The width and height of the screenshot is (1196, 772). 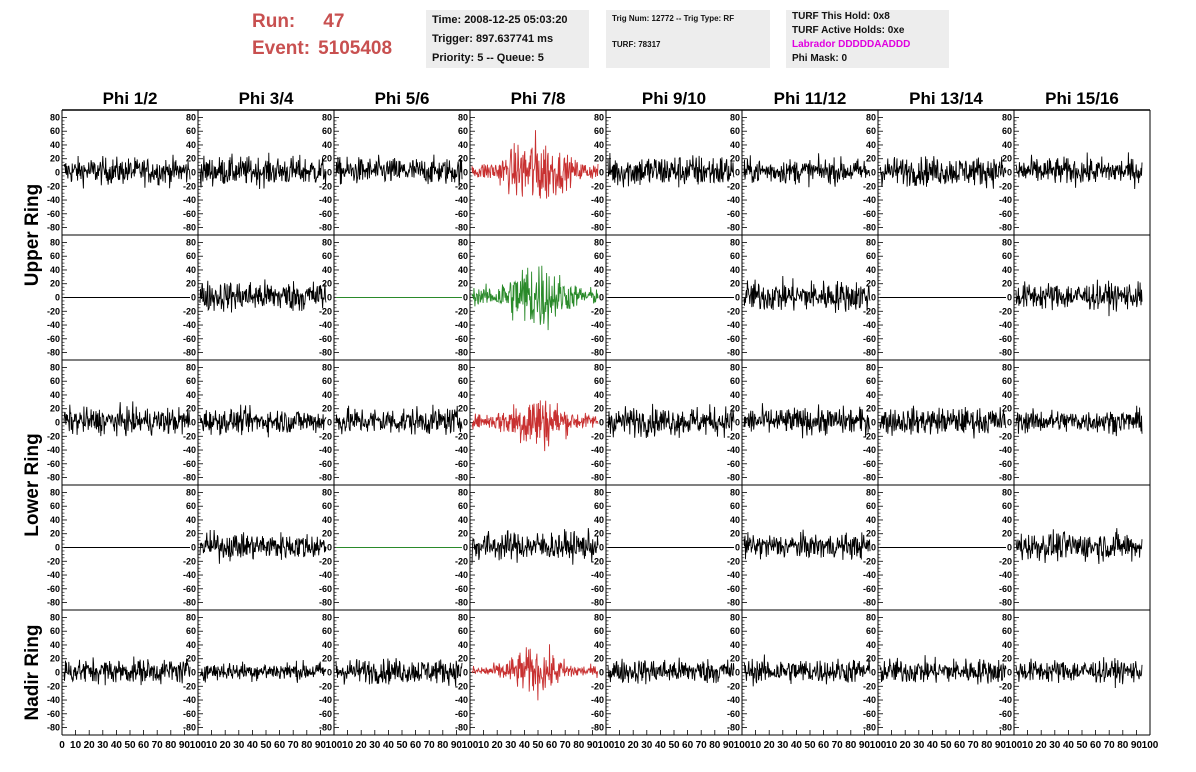 What do you see at coordinates (756, 745) in the screenshot?
I see `x-tick-label: 10` at bounding box center [756, 745].